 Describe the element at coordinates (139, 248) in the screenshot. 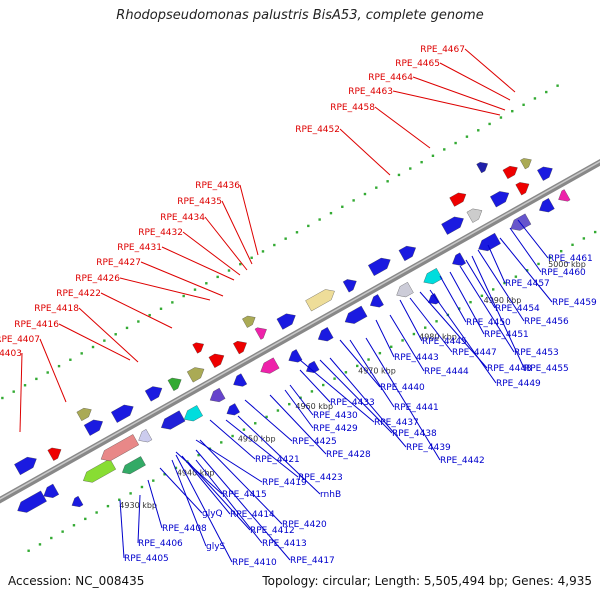

I see `forward-gene-label: RPE_4431` at that location.